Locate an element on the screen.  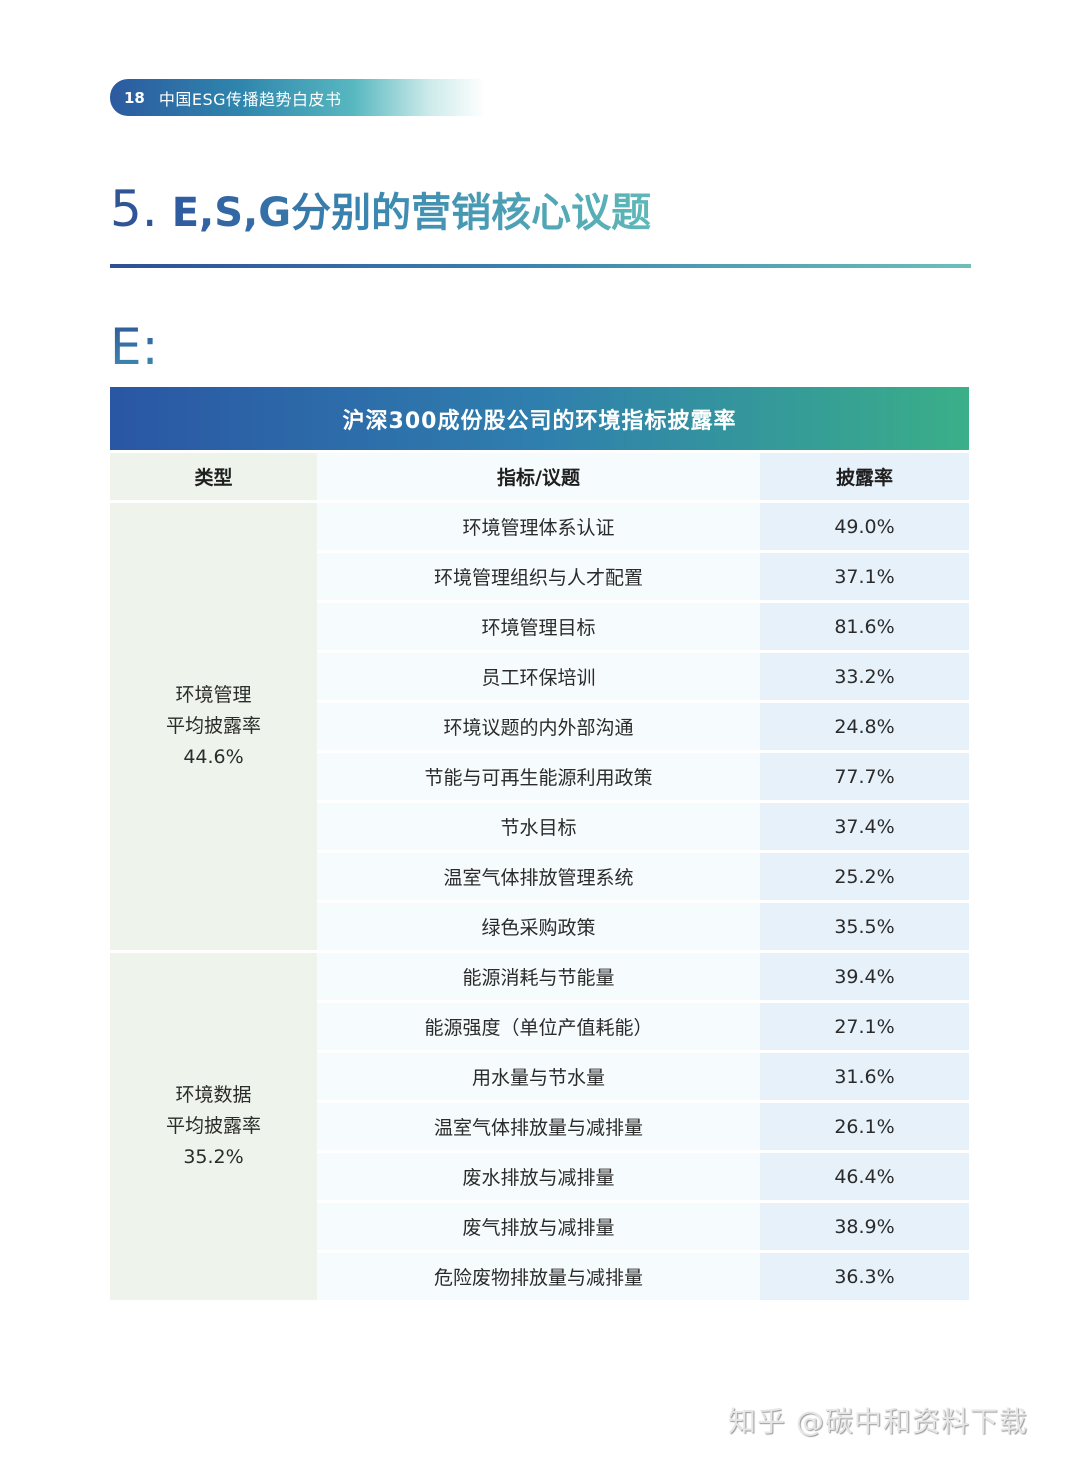
document-title: 中国ESG传播趋势白皮书 is located at coordinates (250, 99).